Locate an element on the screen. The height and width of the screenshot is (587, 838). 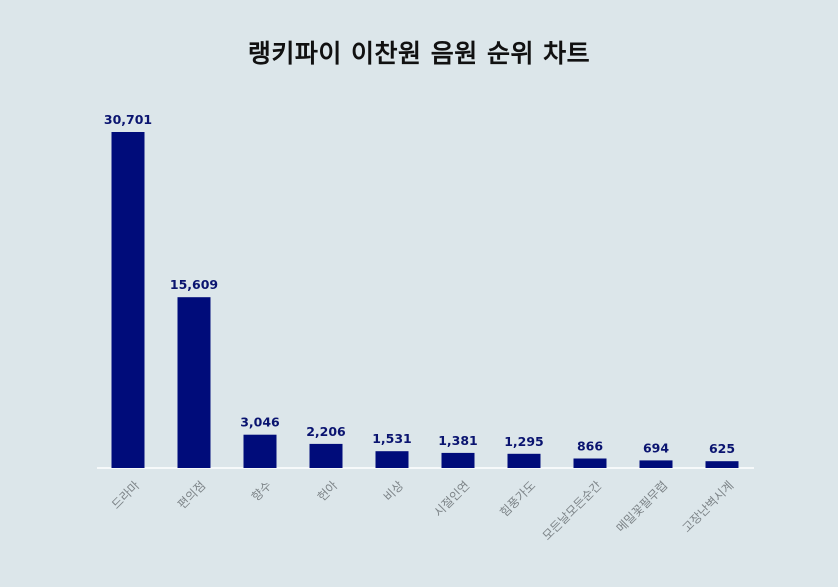
x-tick-label-10: 고장난벽시계 is located at coordinates (708, 506).